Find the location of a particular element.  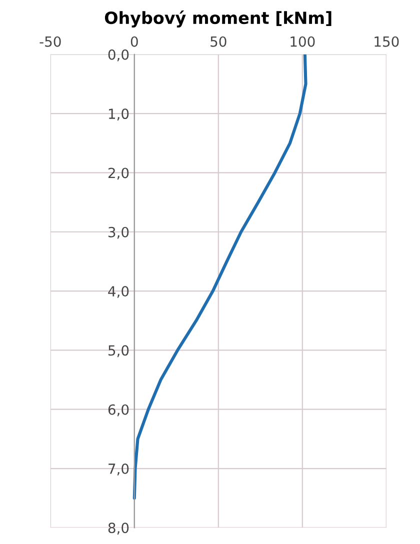

x-tick-label: 100 is located at coordinates (302, 41).